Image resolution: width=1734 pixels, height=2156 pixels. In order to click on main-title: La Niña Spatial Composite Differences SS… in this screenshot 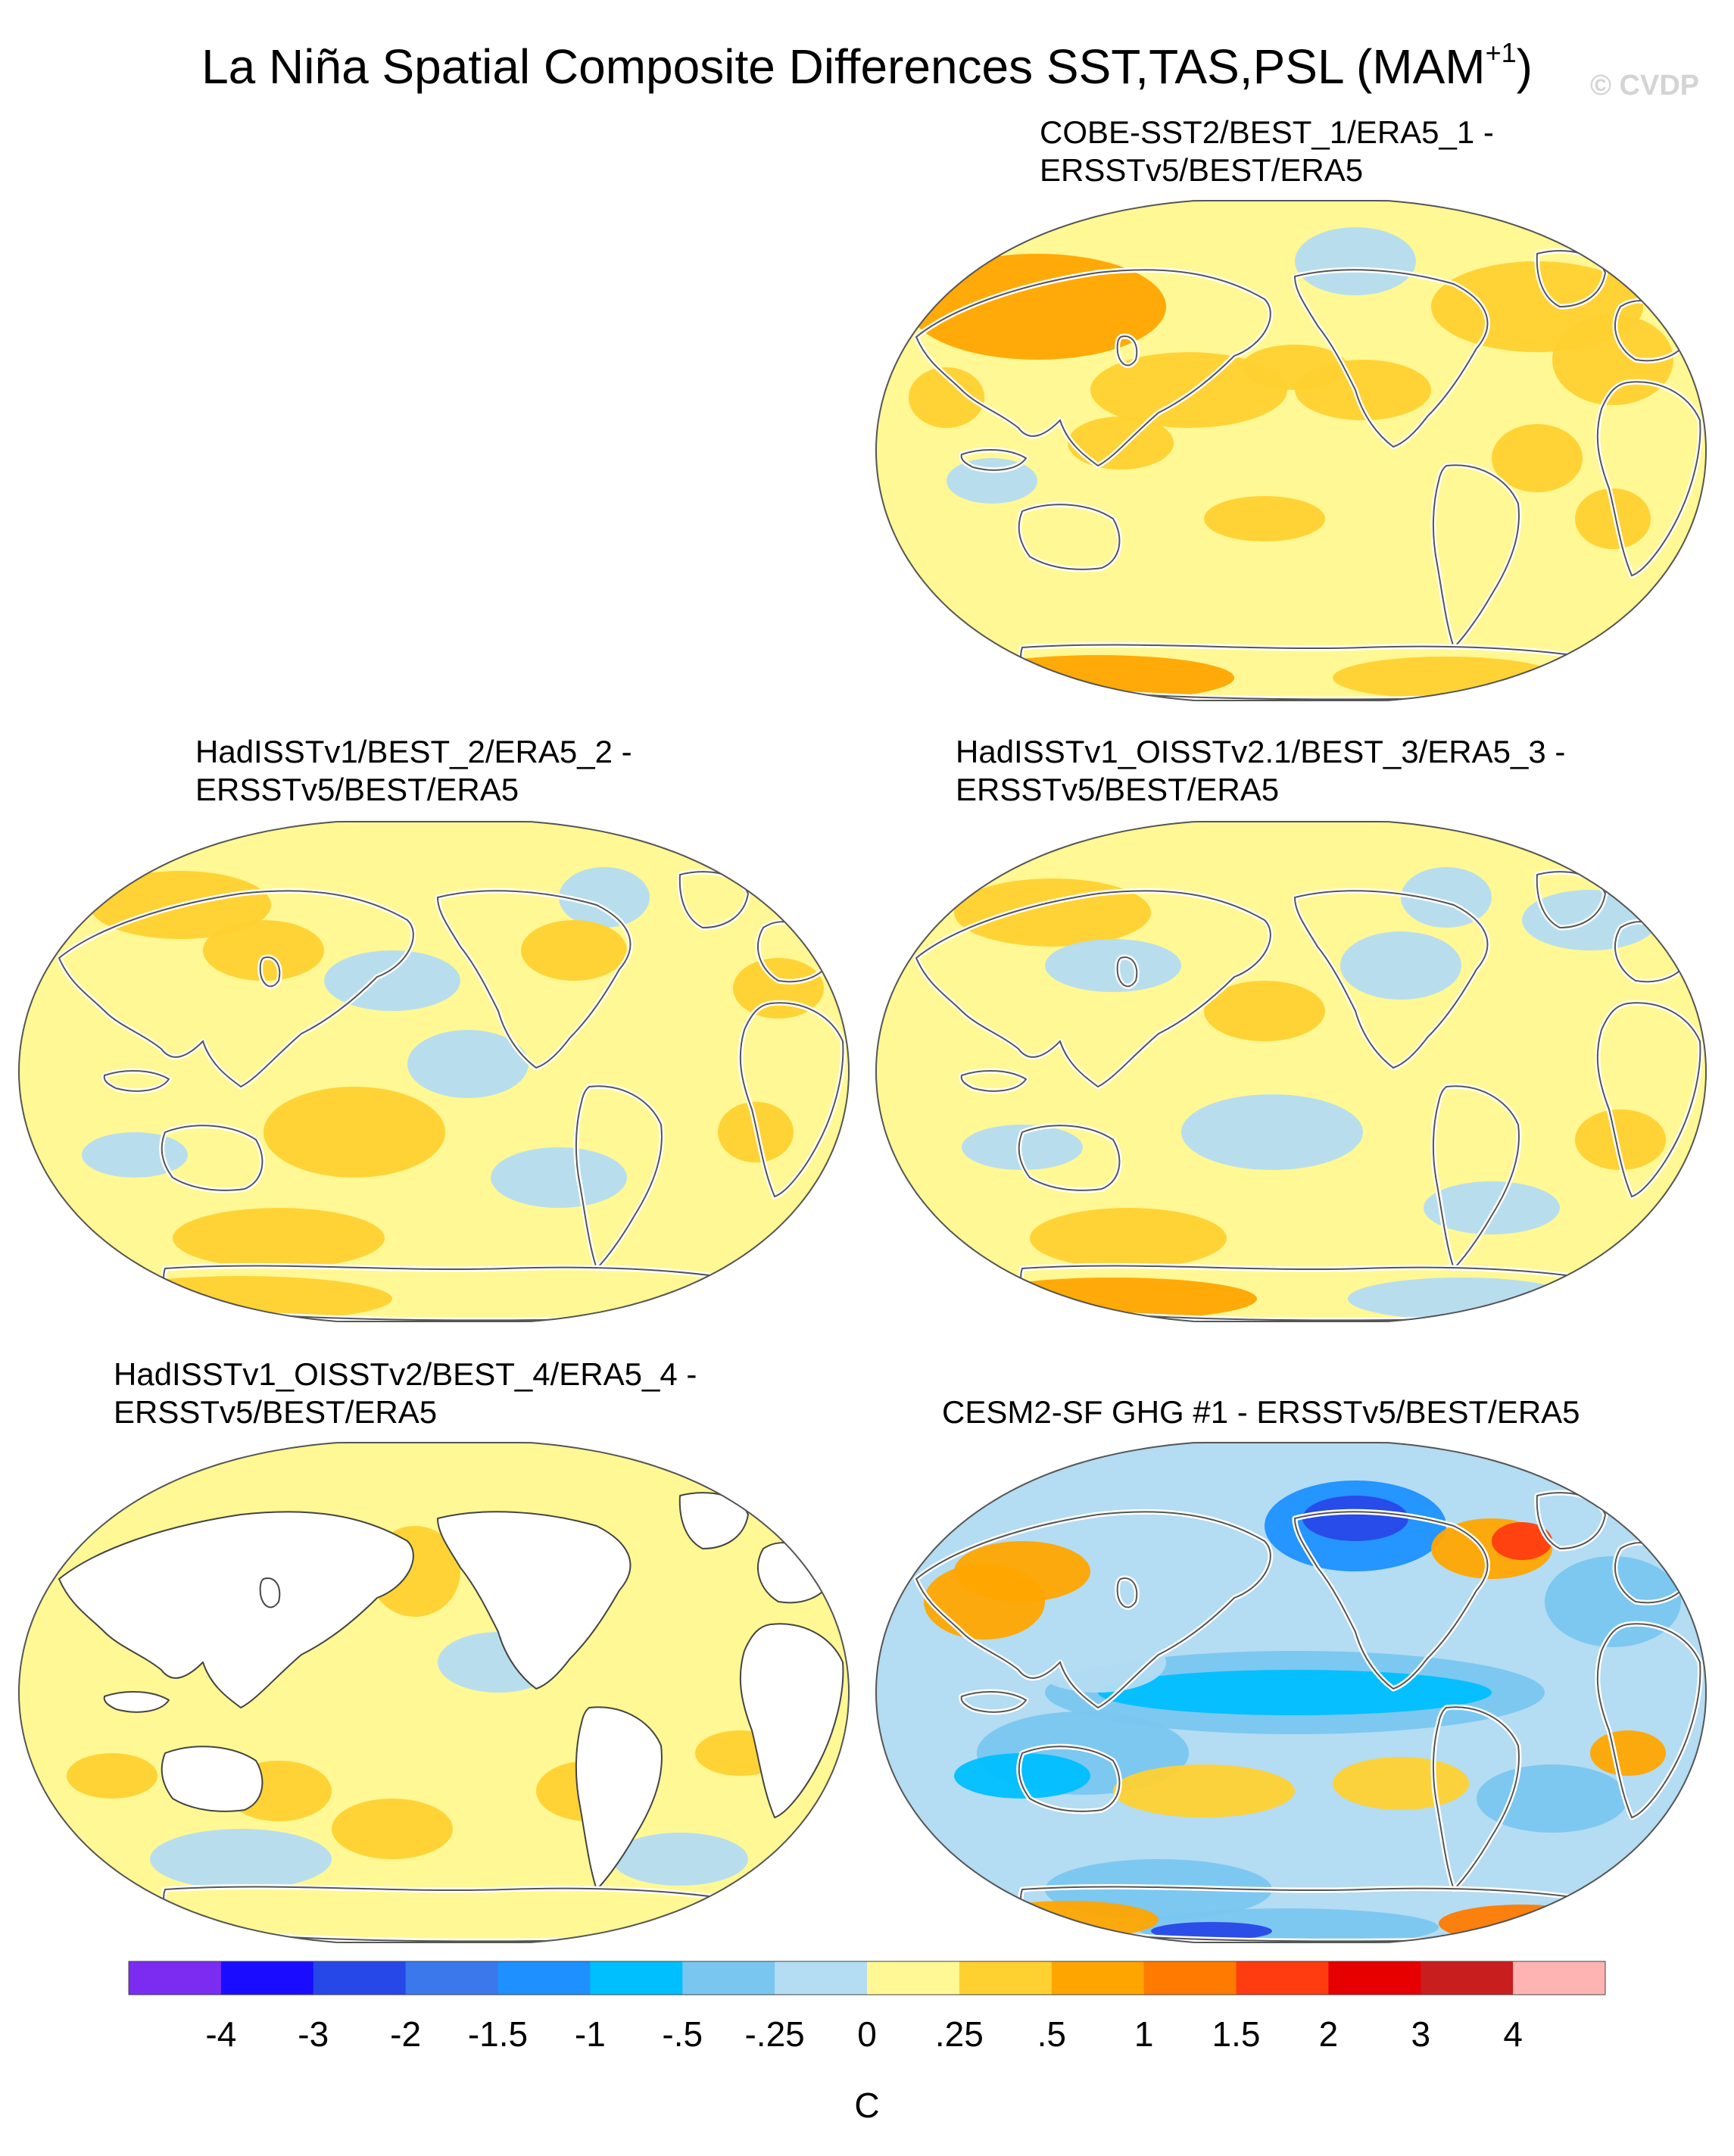, I will do `click(867, 60)`.